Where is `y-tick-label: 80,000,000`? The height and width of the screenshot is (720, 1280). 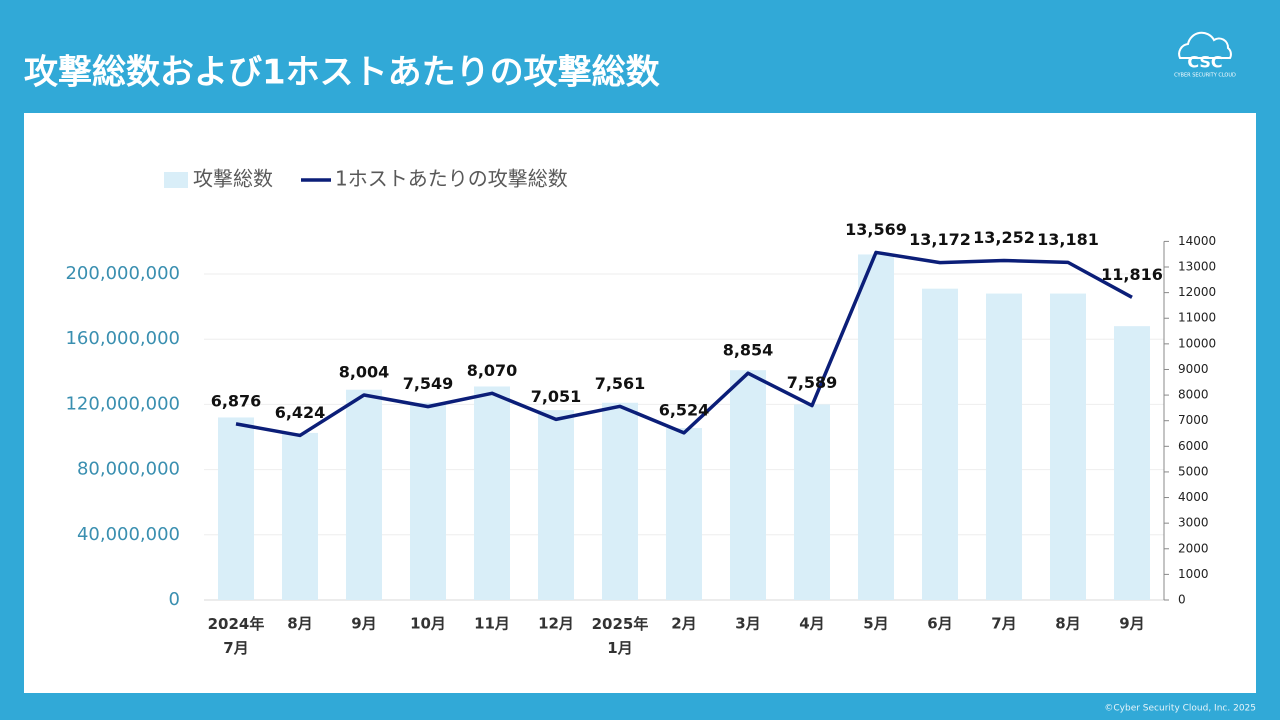 y-tick-label: 80,000,000 is located at coordinates (128, 469).